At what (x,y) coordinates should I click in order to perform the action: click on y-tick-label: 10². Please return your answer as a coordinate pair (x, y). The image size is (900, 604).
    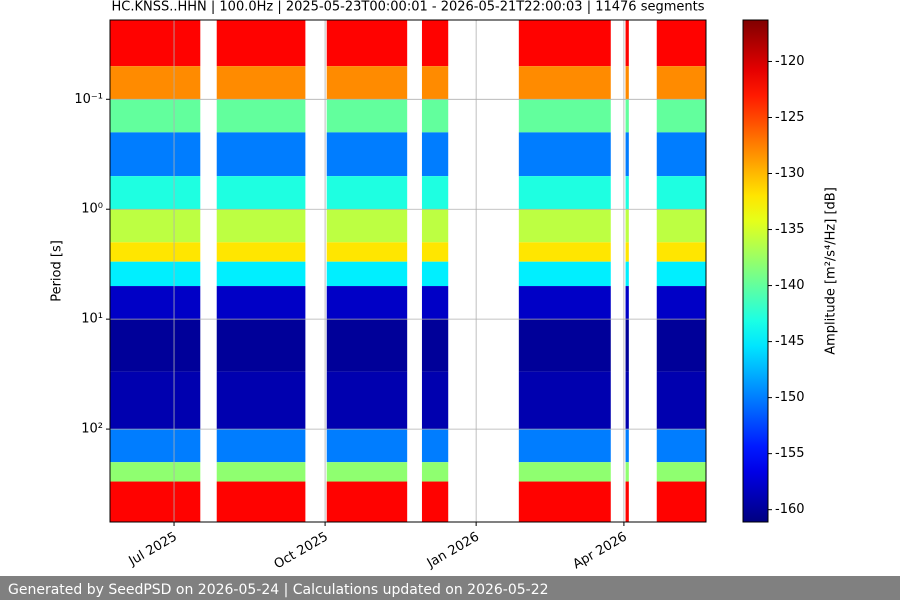
    Looking at the image, I should click on (92, 429).